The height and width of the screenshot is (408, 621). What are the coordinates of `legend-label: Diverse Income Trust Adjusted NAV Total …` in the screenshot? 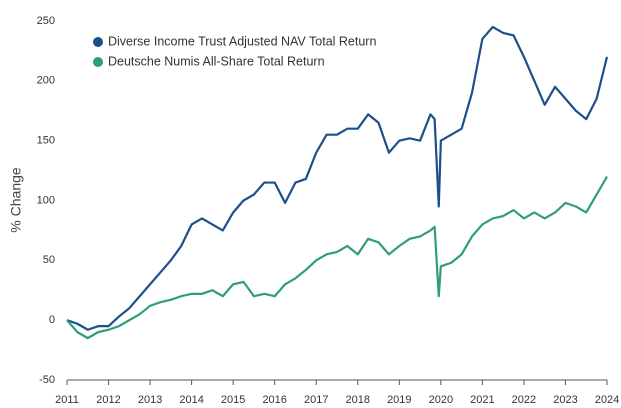 It's located at (242, 41).